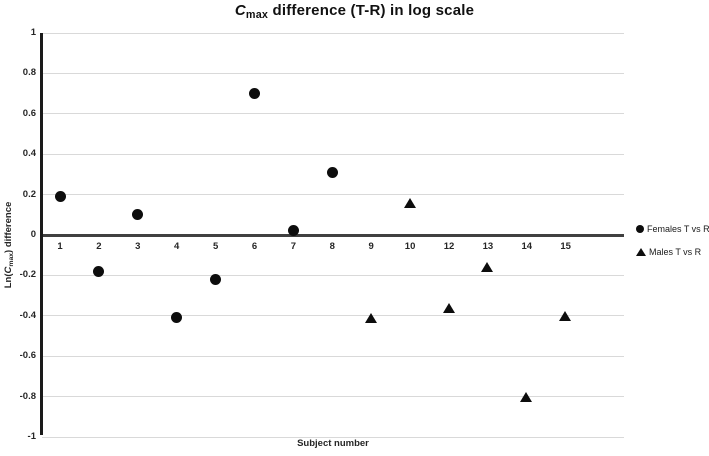 The width and height of the screenshot is (709, 456). I want to click on x-tick-label: 3, so click(138, 246).